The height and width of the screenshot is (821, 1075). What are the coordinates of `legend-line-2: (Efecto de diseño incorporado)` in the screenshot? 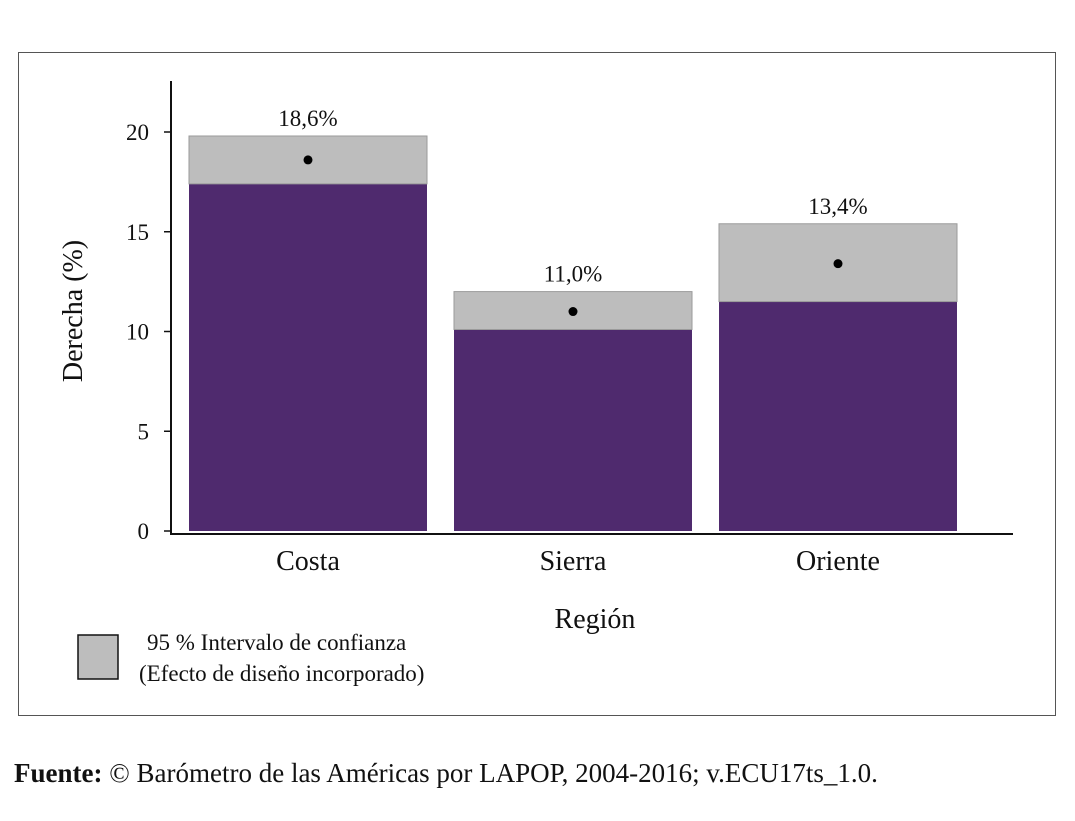 It's located at (281, 673).